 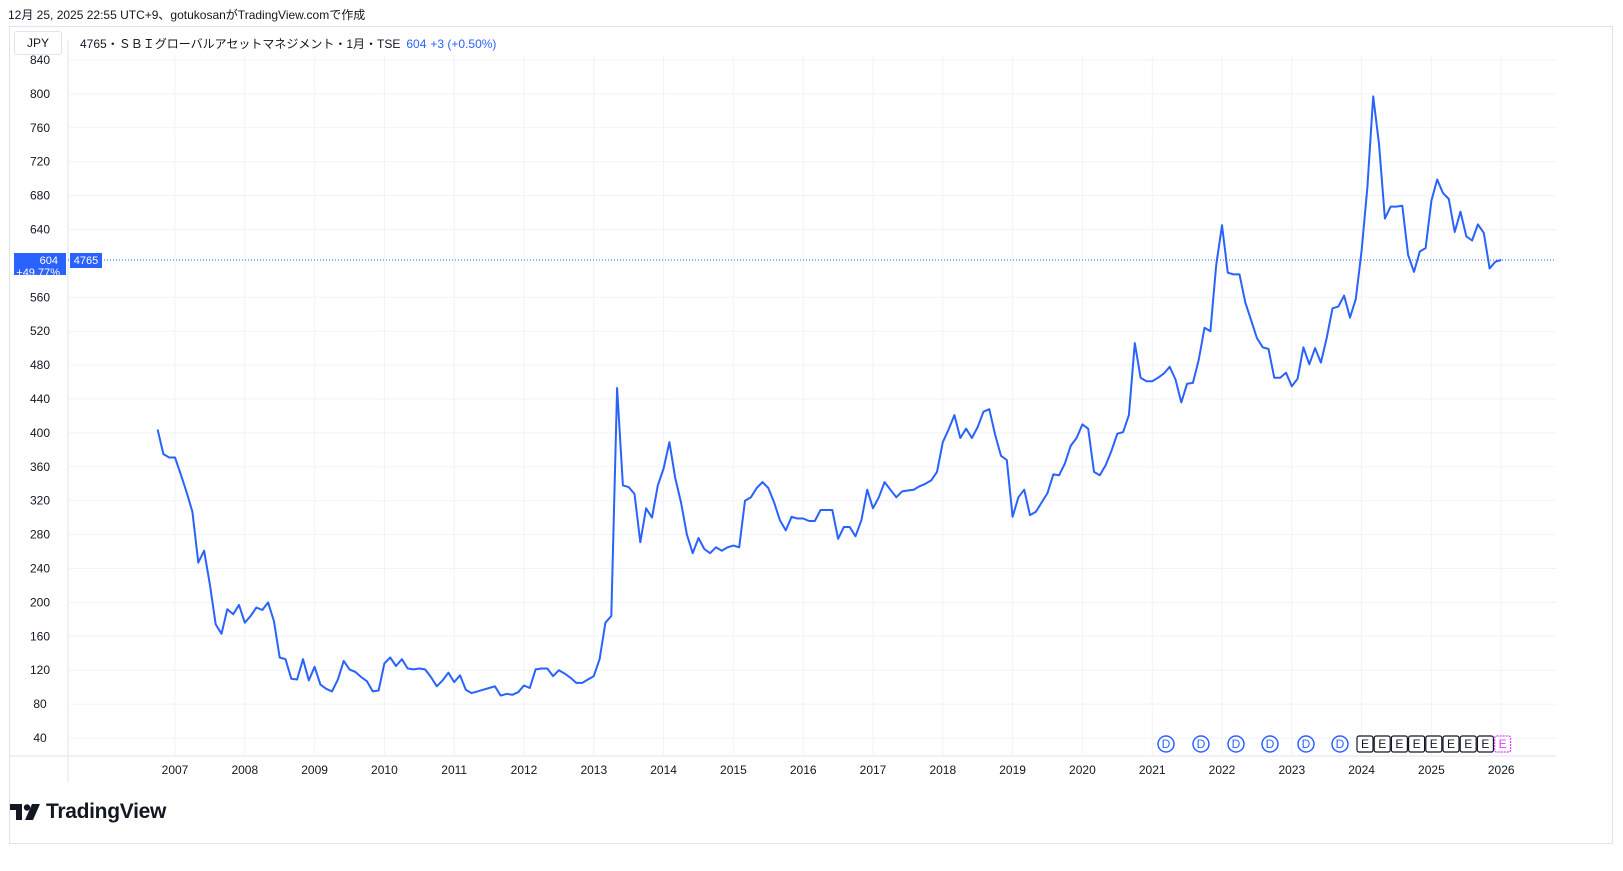 I want to click on symbol-tag, so click(x=86, y=261).